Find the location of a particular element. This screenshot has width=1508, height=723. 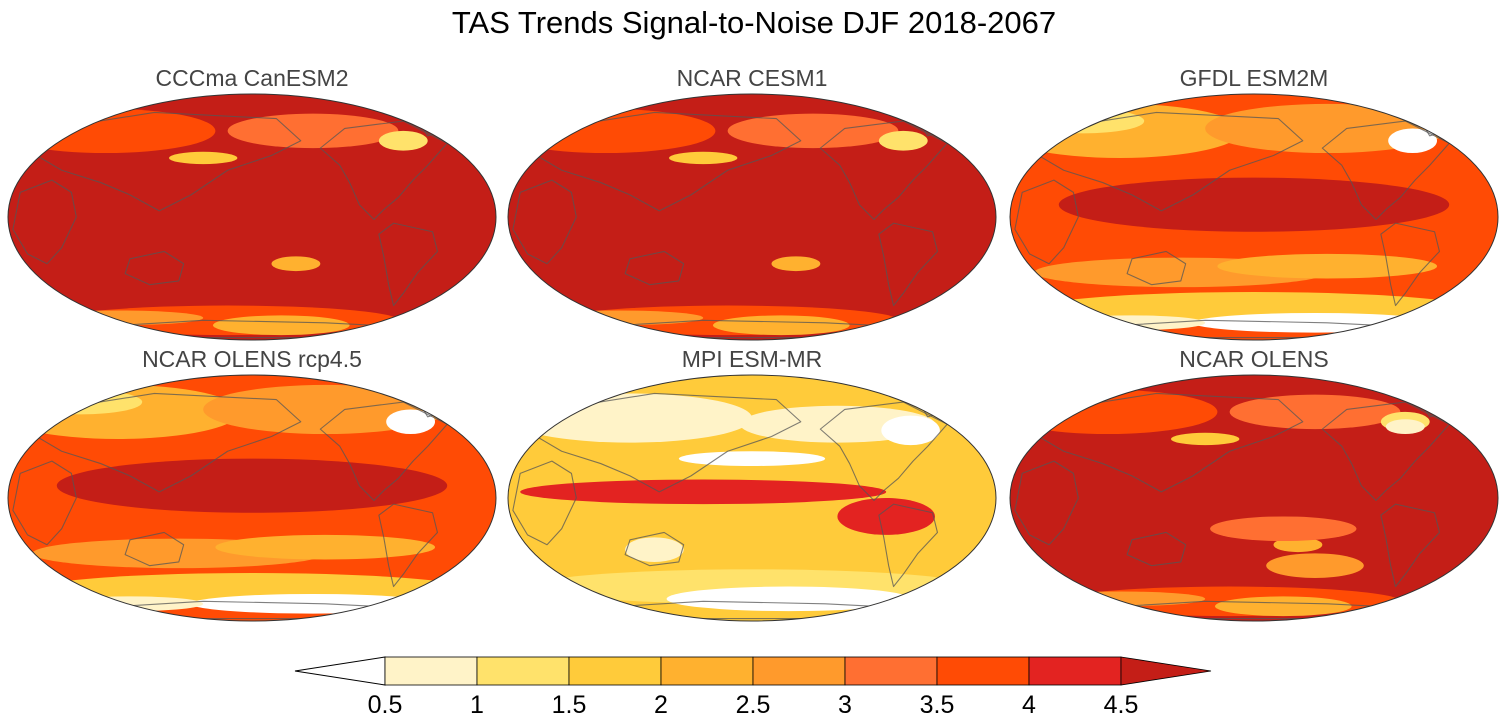

map-panel: NCAR CESM1 is located at coordinates (752, 205).